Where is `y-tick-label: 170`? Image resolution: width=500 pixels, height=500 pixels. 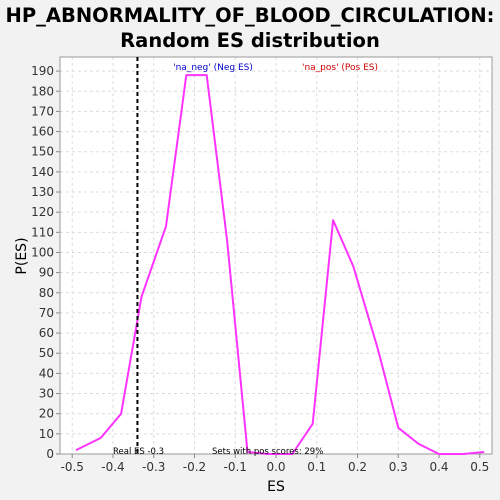
y-tick-label: 170 is located at coordinates (42, 111).